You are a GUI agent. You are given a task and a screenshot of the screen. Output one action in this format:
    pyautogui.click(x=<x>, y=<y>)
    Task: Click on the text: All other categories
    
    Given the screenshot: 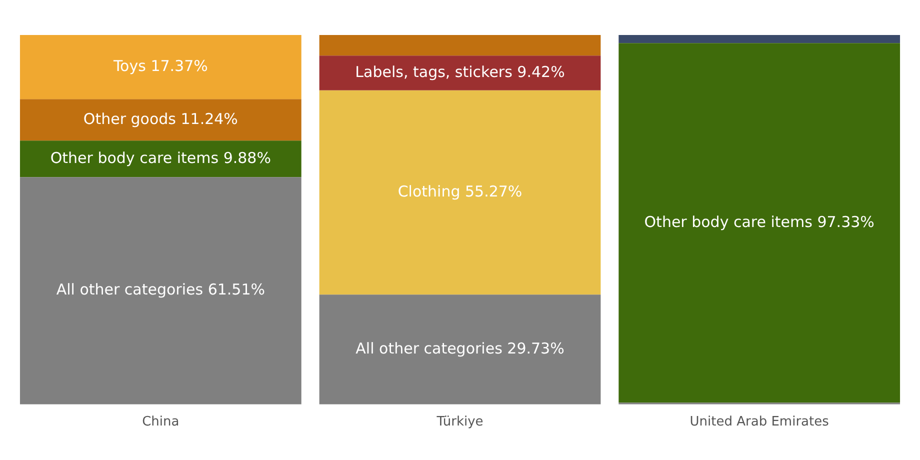 What is the action you would take?
    pyautogui.click(x=429, y=348)
    